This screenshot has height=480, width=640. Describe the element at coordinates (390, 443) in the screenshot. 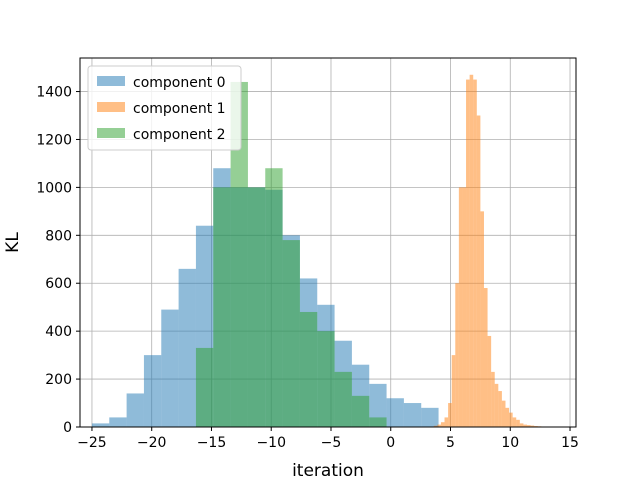

I see `x-tick-label: 0` at that location.